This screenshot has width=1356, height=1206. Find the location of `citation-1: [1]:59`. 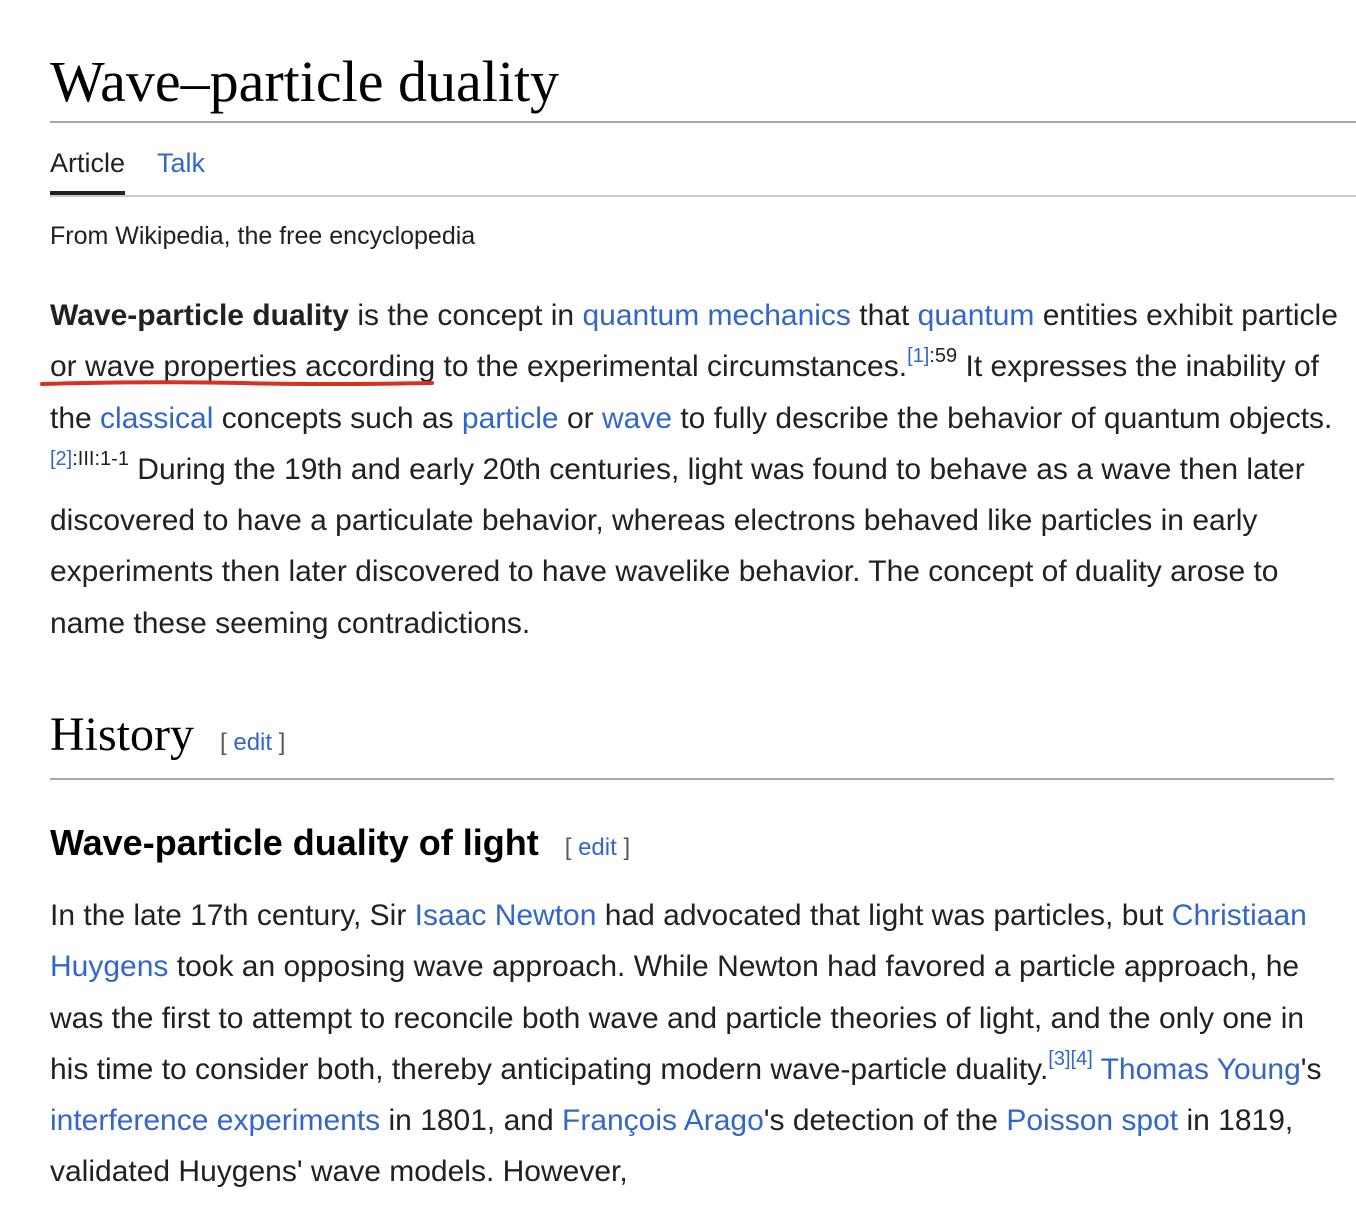

citation-1: [1]:59 is located at coordinates (932, 356).